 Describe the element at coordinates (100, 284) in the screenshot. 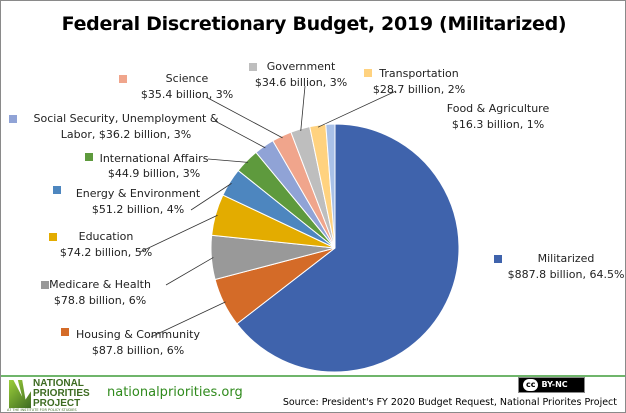

I see `slice-label: Medicare & Health` at that location.